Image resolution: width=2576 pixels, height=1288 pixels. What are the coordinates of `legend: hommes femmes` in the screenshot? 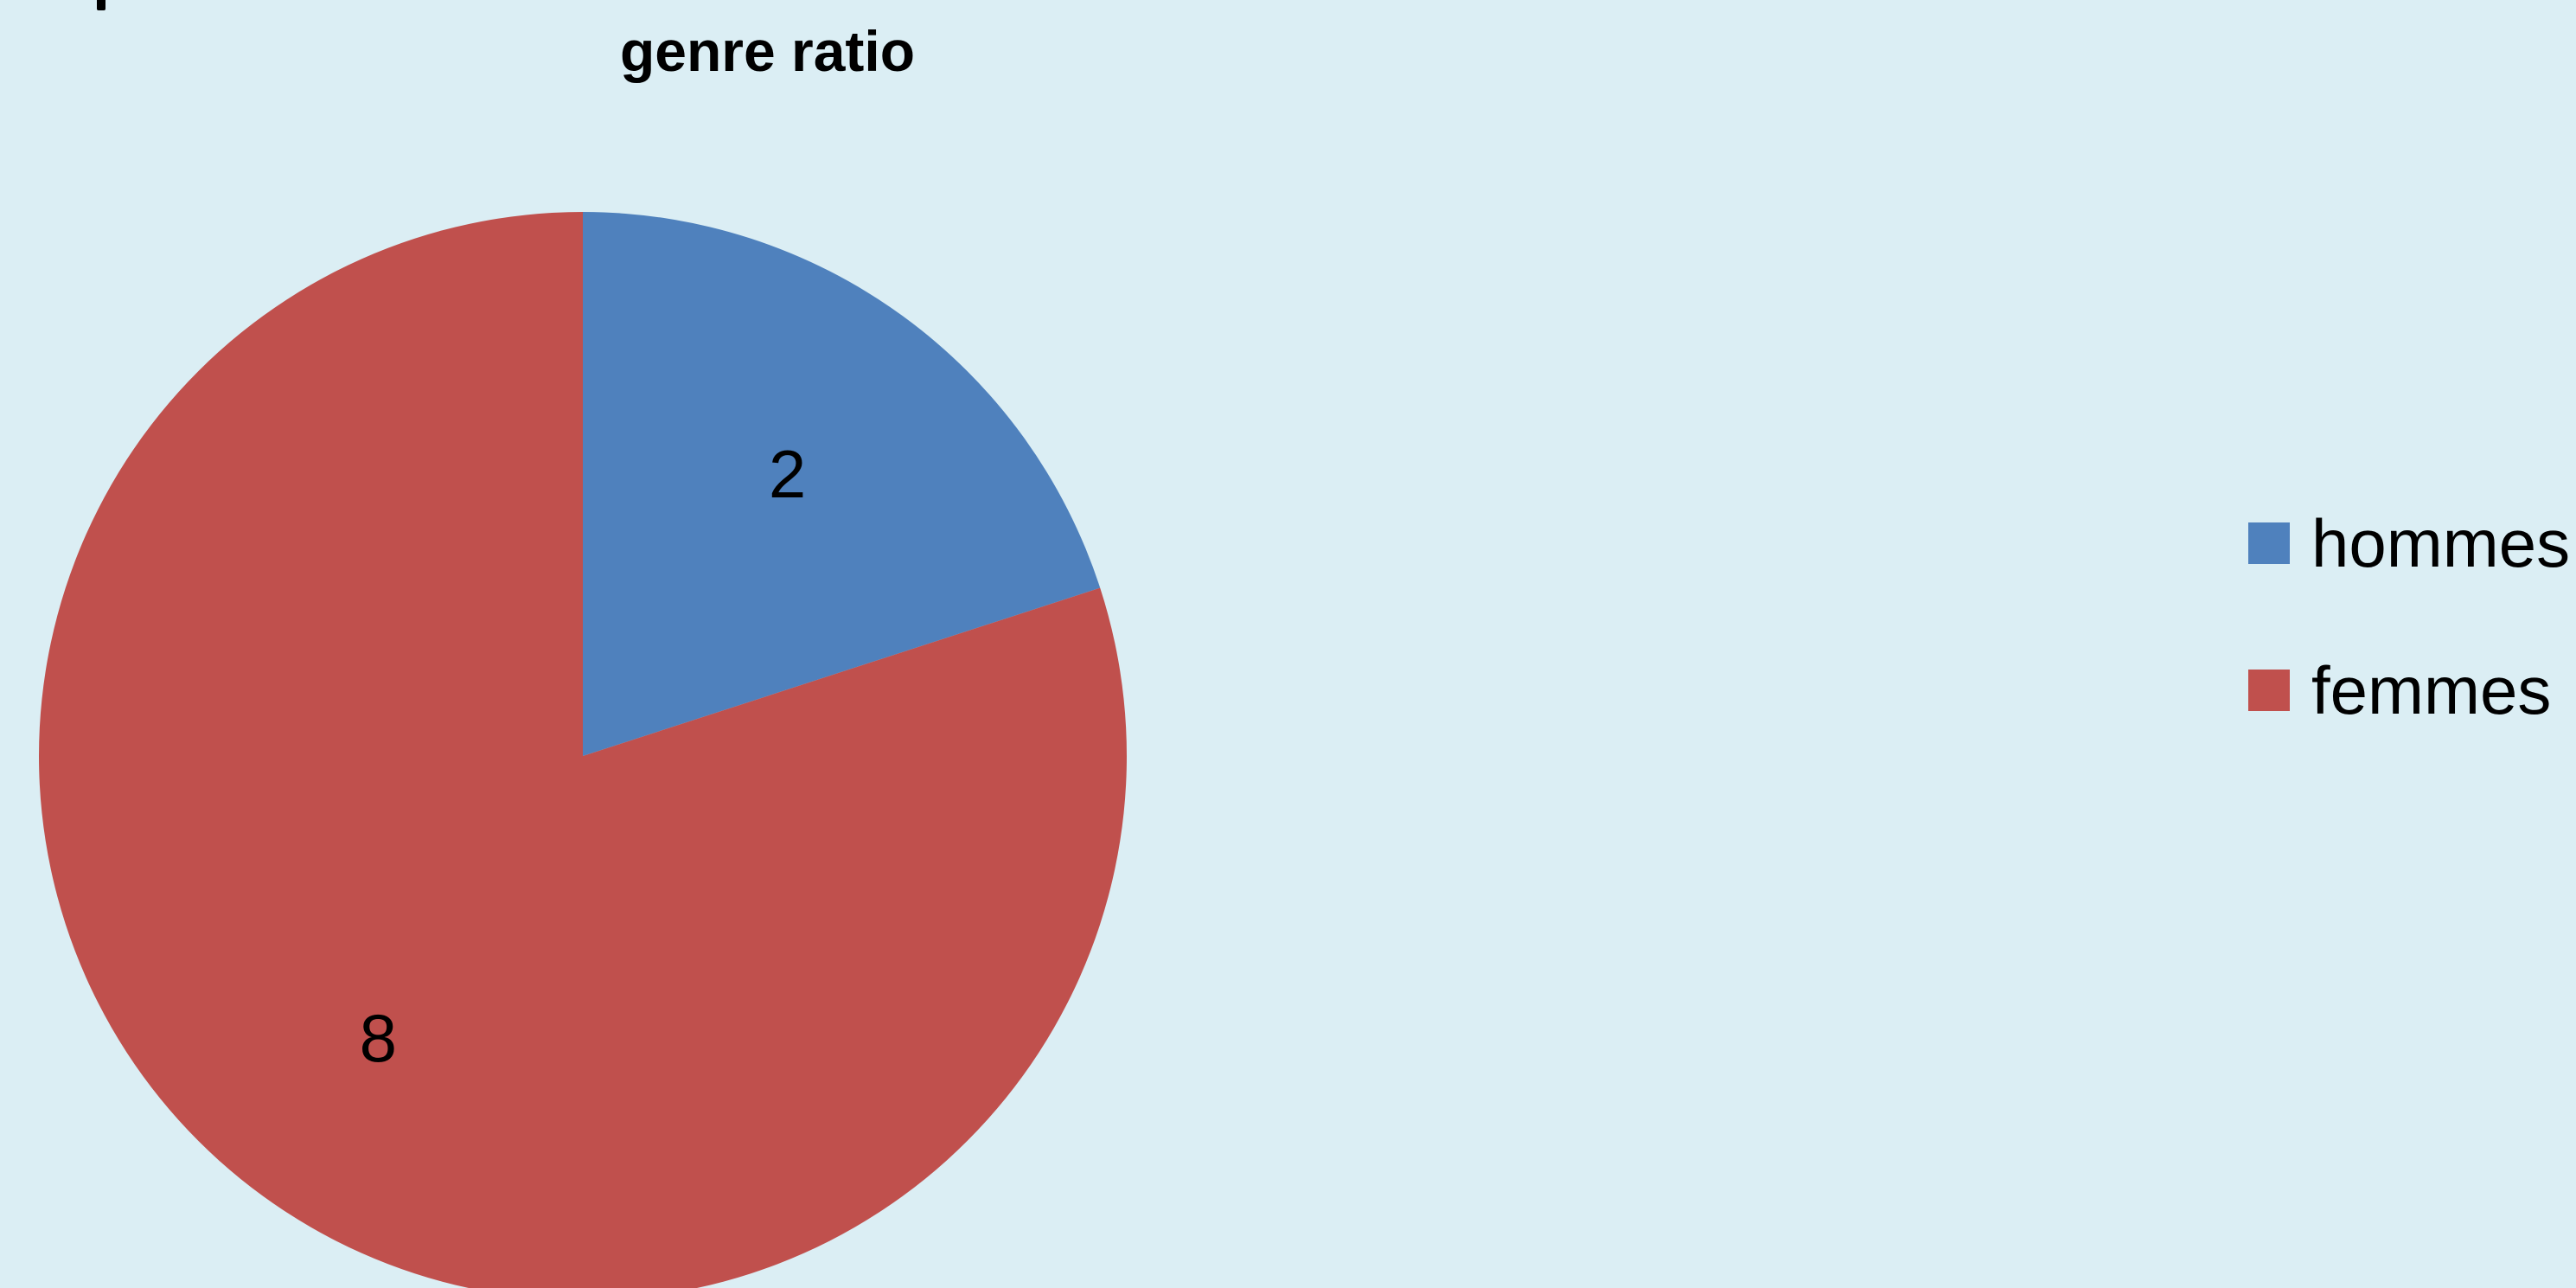 It's located at (2409, 616).